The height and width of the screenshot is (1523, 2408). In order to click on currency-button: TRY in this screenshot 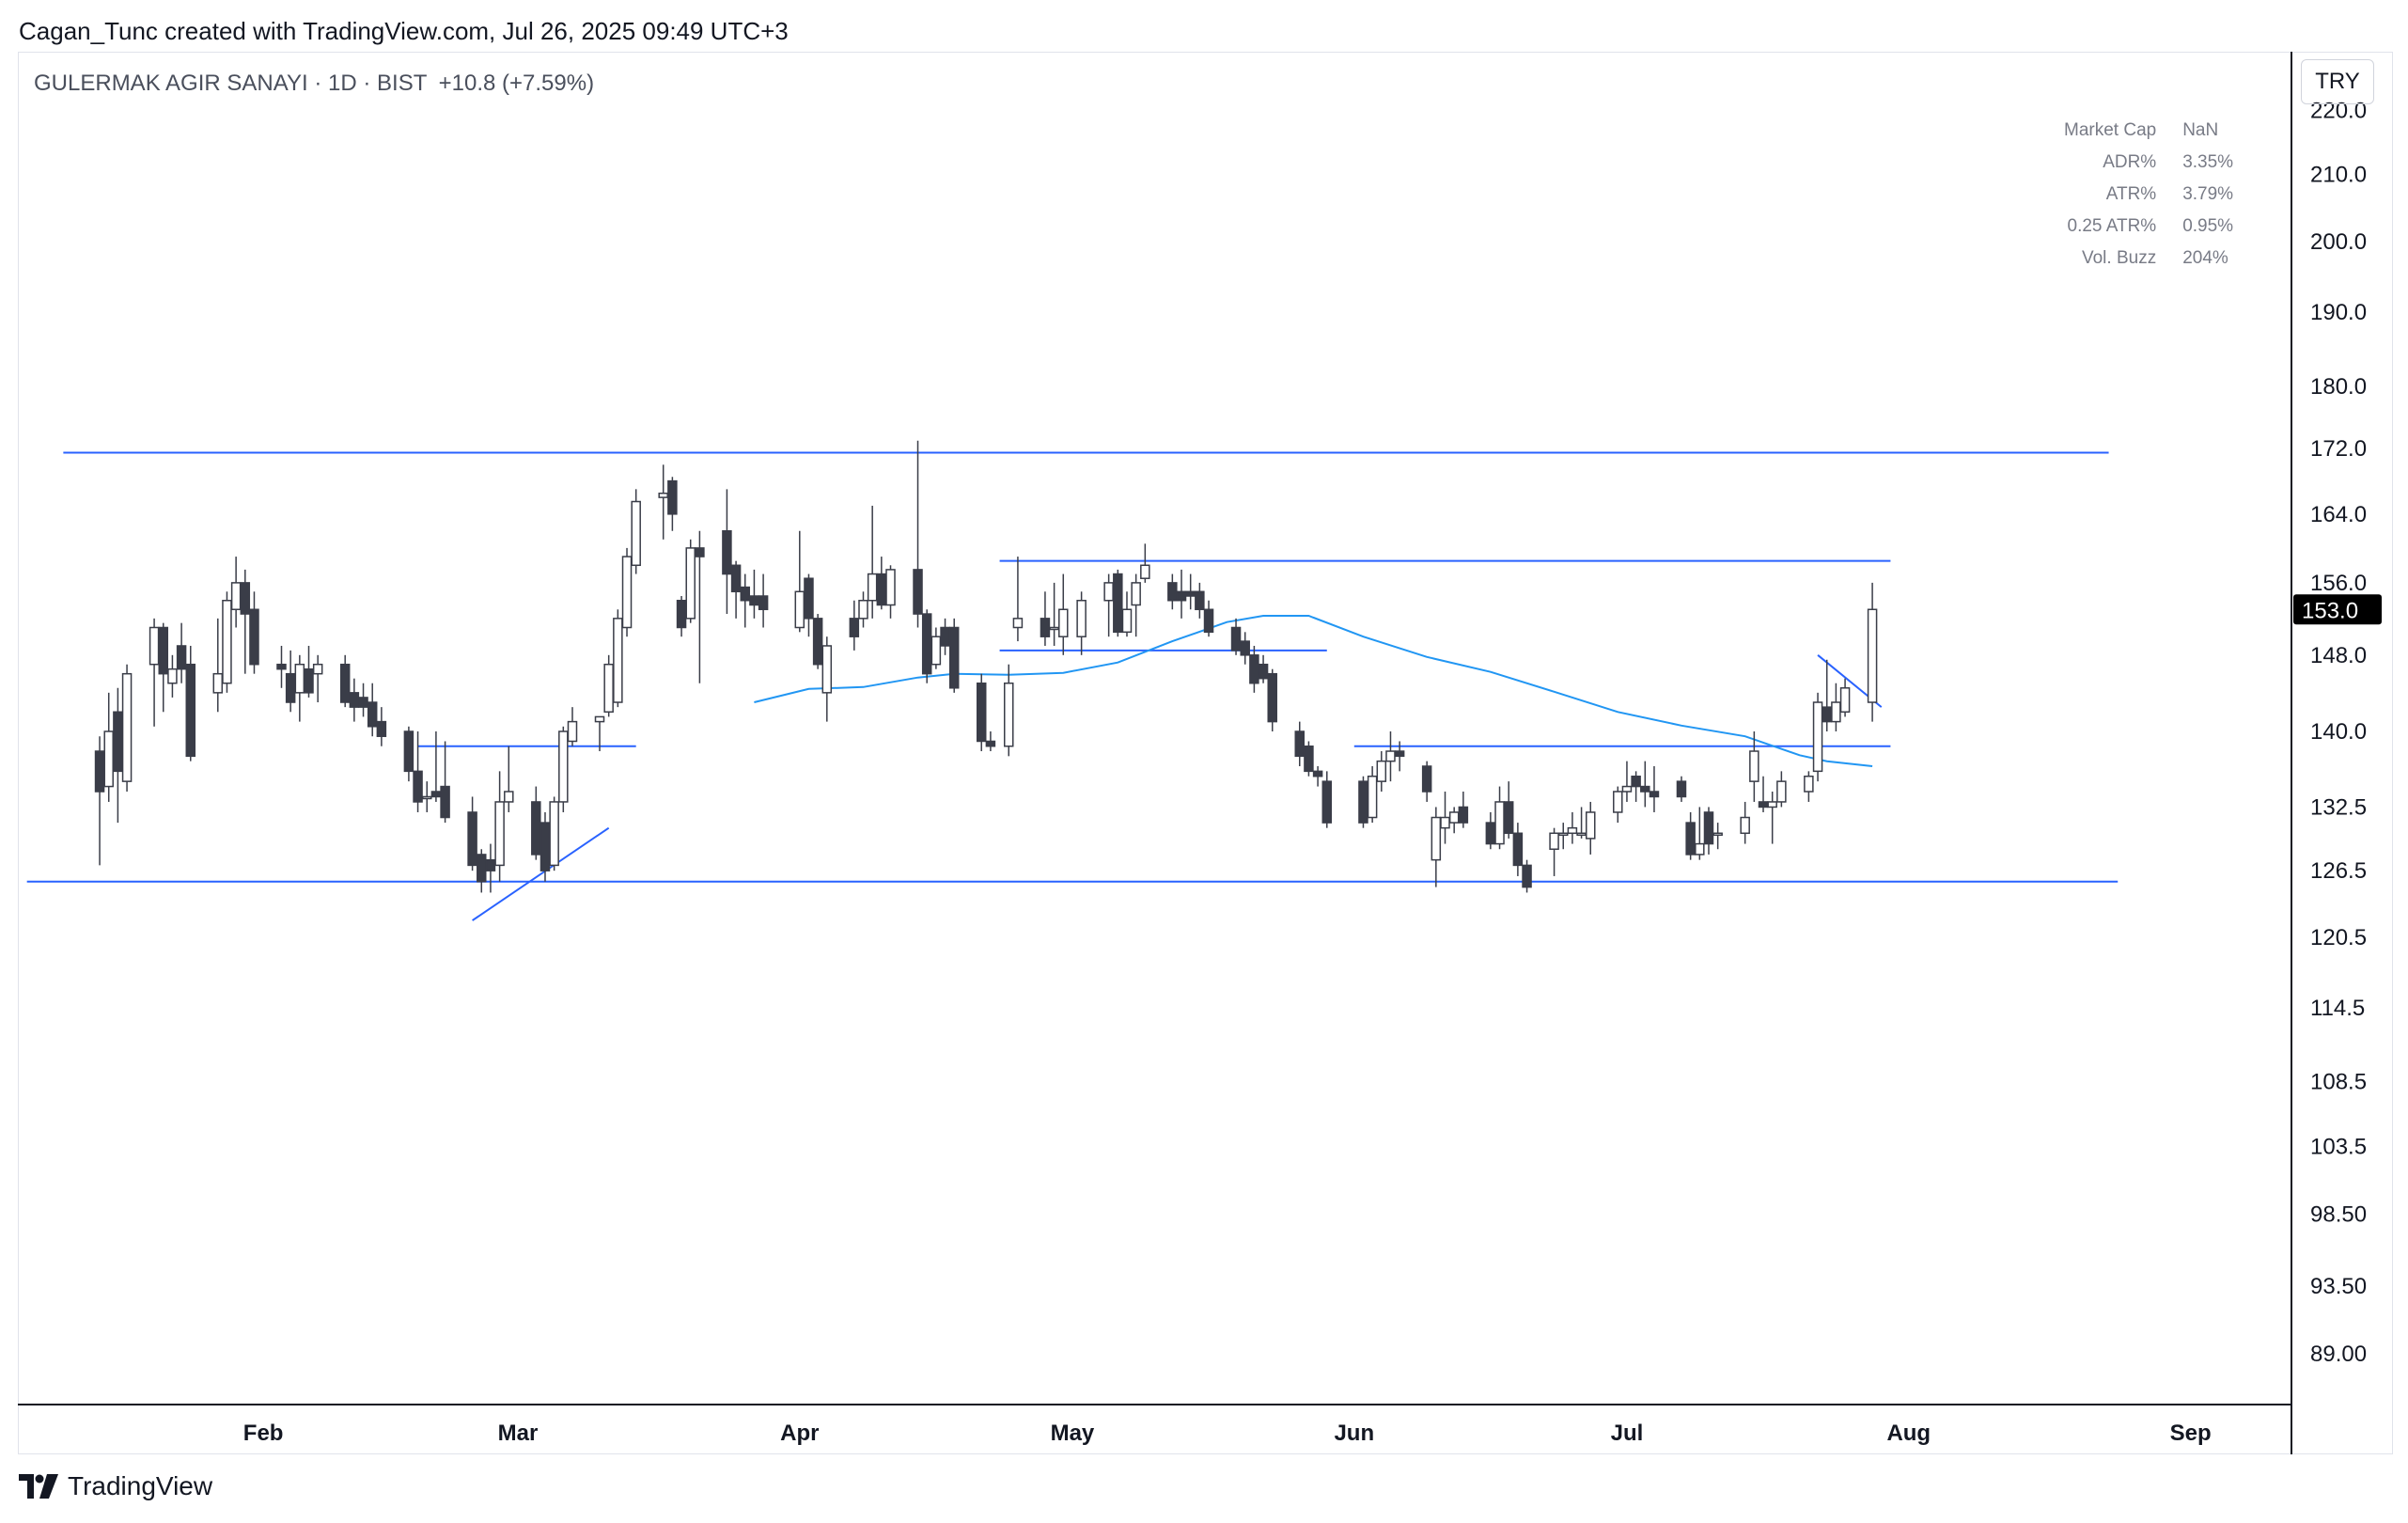, I will do `click(2337, 81)`.